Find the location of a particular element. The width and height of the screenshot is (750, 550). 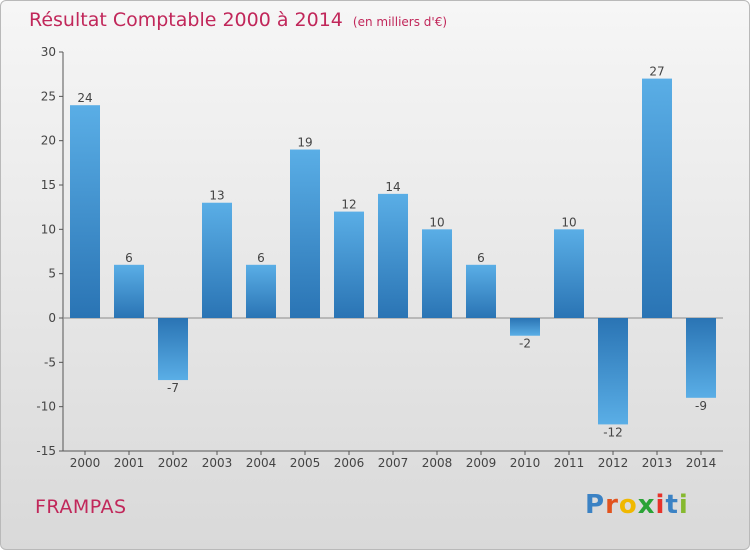

y-tick-label: 0 is located at coordinates (52, 318).